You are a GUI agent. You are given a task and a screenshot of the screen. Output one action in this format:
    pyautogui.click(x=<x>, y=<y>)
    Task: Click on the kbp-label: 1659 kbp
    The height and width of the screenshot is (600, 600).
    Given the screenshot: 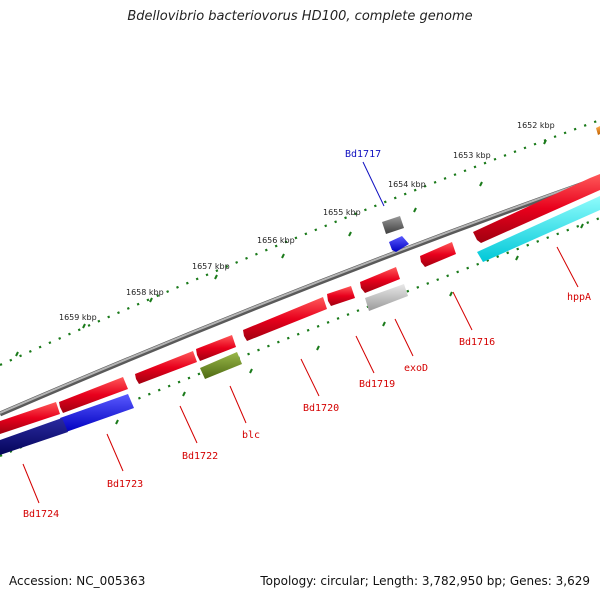 What is the action you would take?
    pyautogui.click(x=78, y=317)
    